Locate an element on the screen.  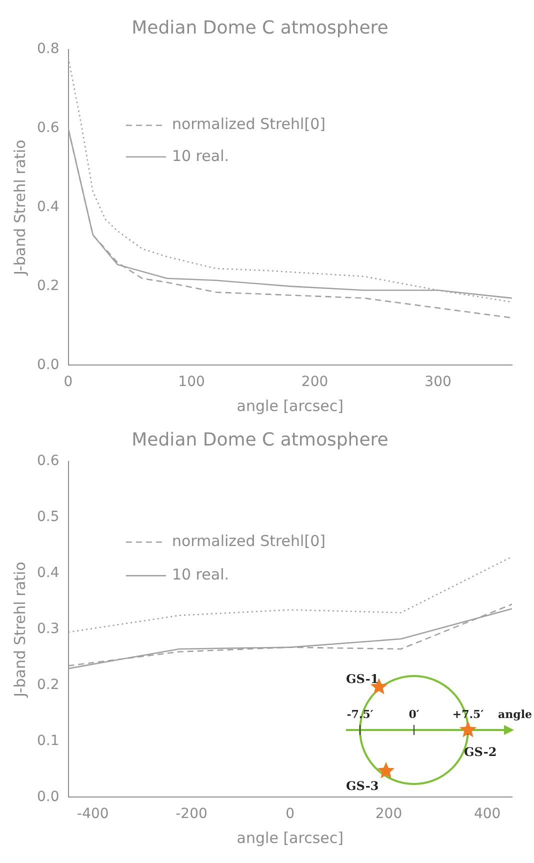
y-tick-label: 0.8 is located at coordinates (48, 49).